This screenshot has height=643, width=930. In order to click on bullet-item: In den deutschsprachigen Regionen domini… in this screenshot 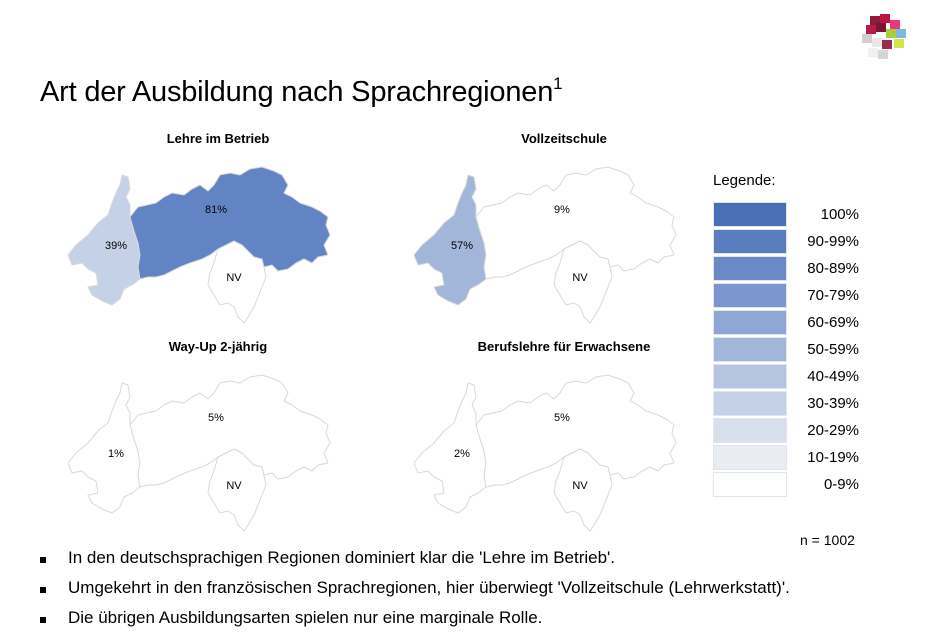, I will do `click(415, 563)`.